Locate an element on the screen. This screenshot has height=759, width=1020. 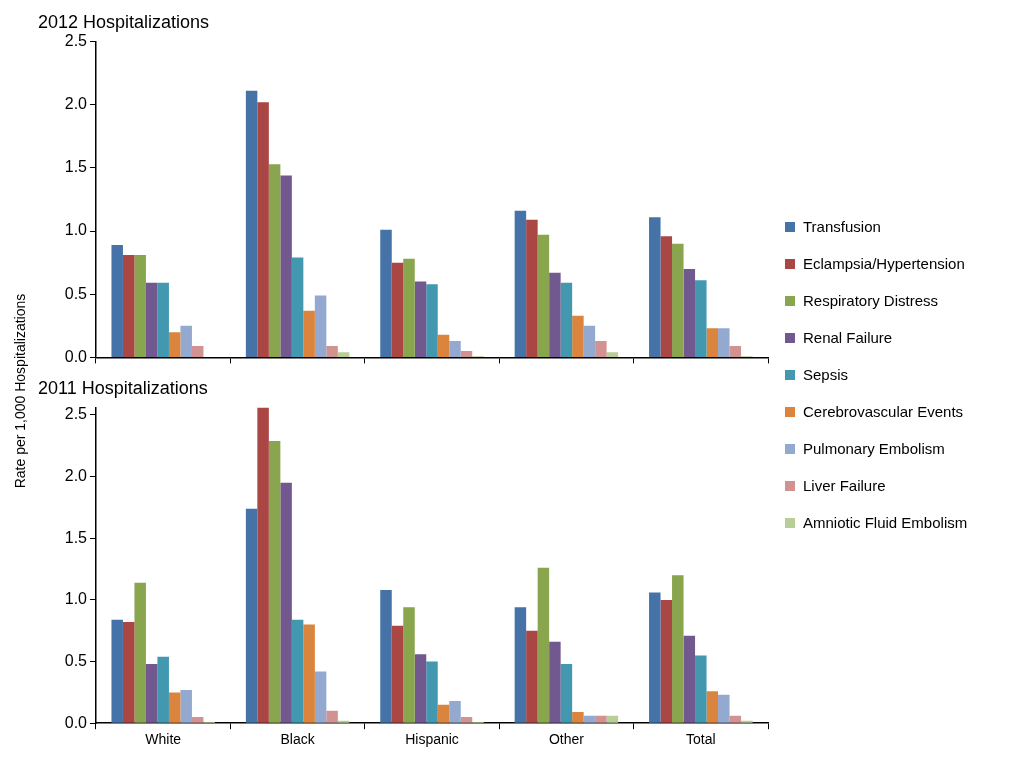
legend-label: Sepsis is located at coordinates (826, 374).